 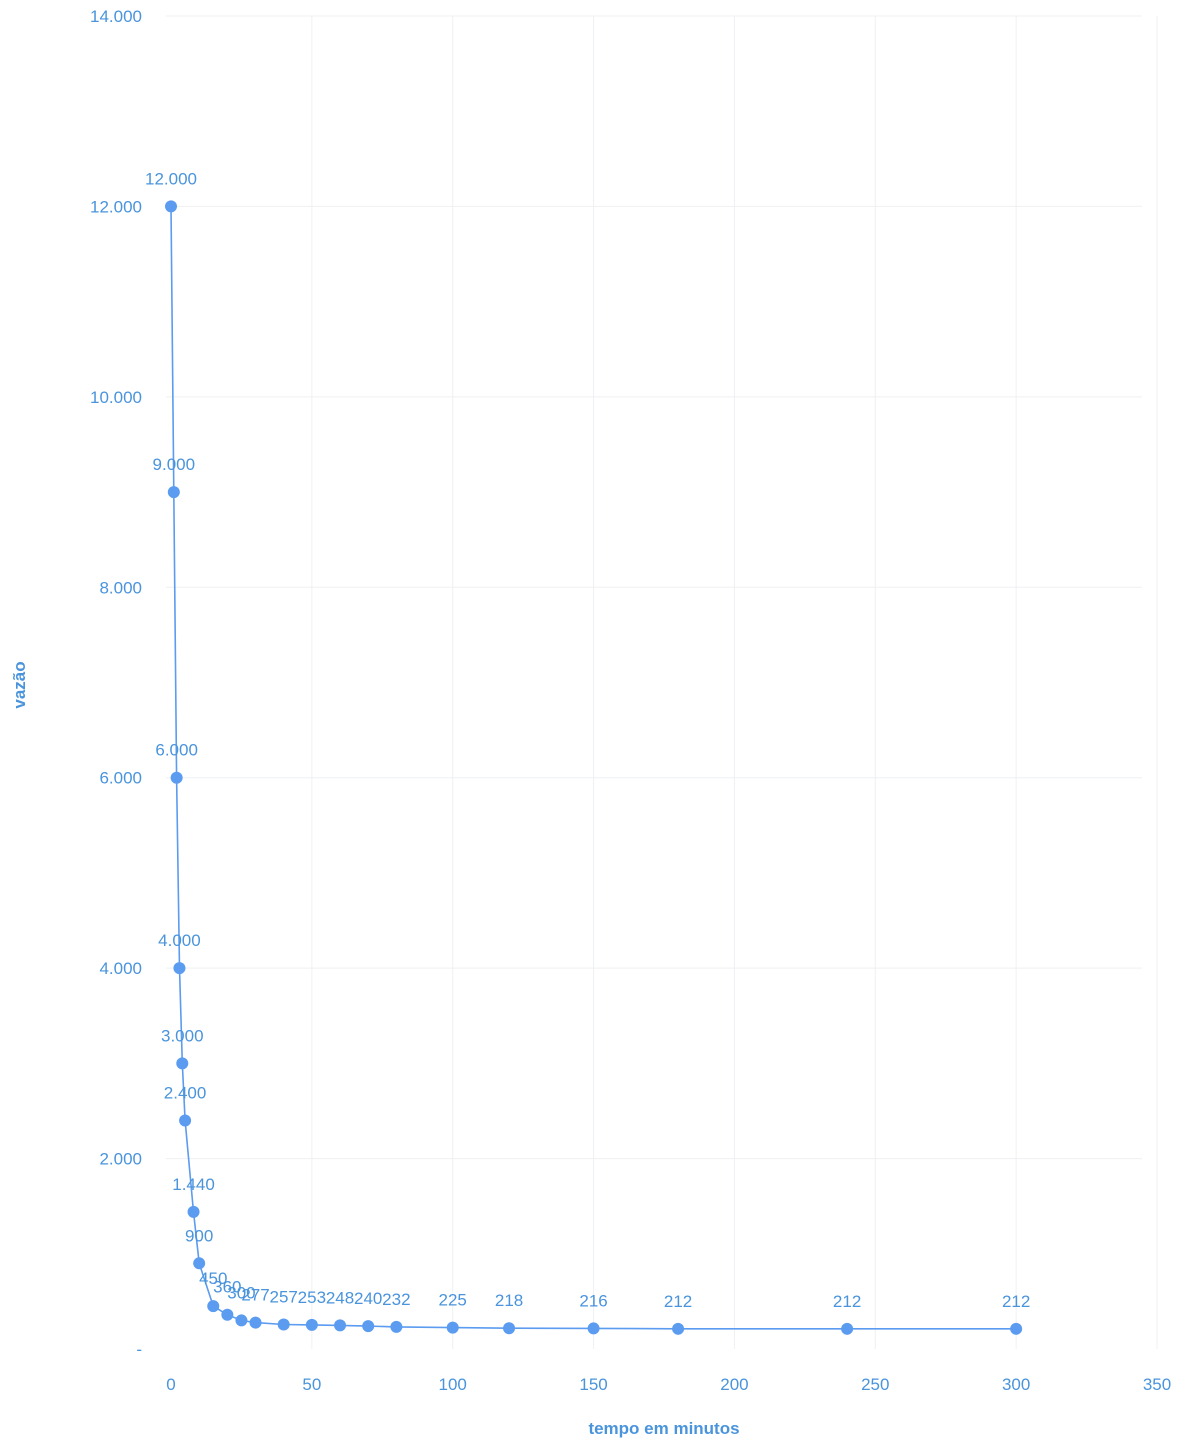 What do you see at coordinates (875, 1384) in the screenshot?
I see `x-tick-label: 250` at bounding box center [875, 1384].